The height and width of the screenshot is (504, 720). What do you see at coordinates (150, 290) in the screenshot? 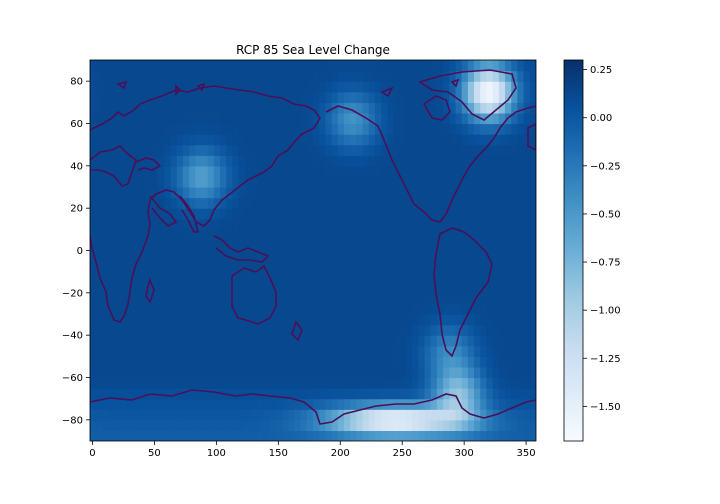
I see `coastline-madagascar` at bounding box center [150, 290].